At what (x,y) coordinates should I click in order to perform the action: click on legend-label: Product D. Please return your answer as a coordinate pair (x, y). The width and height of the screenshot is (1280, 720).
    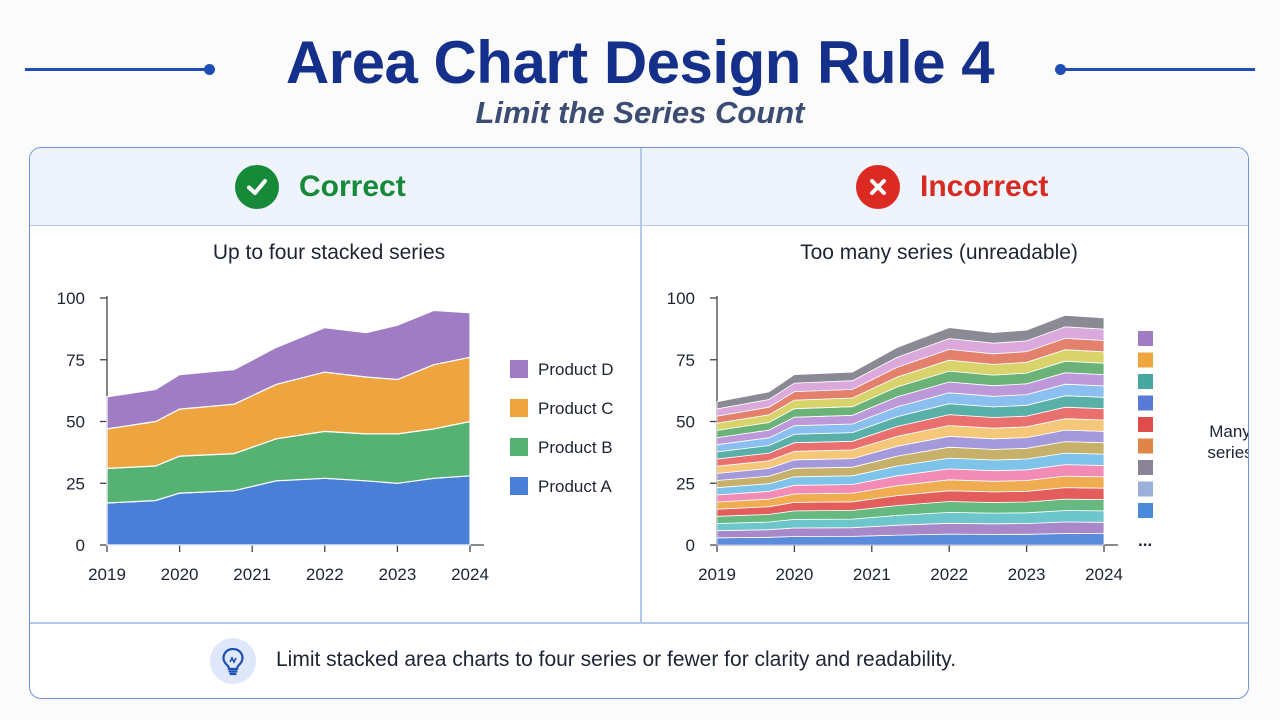
    Looking at the image, I should click on (576, 369).